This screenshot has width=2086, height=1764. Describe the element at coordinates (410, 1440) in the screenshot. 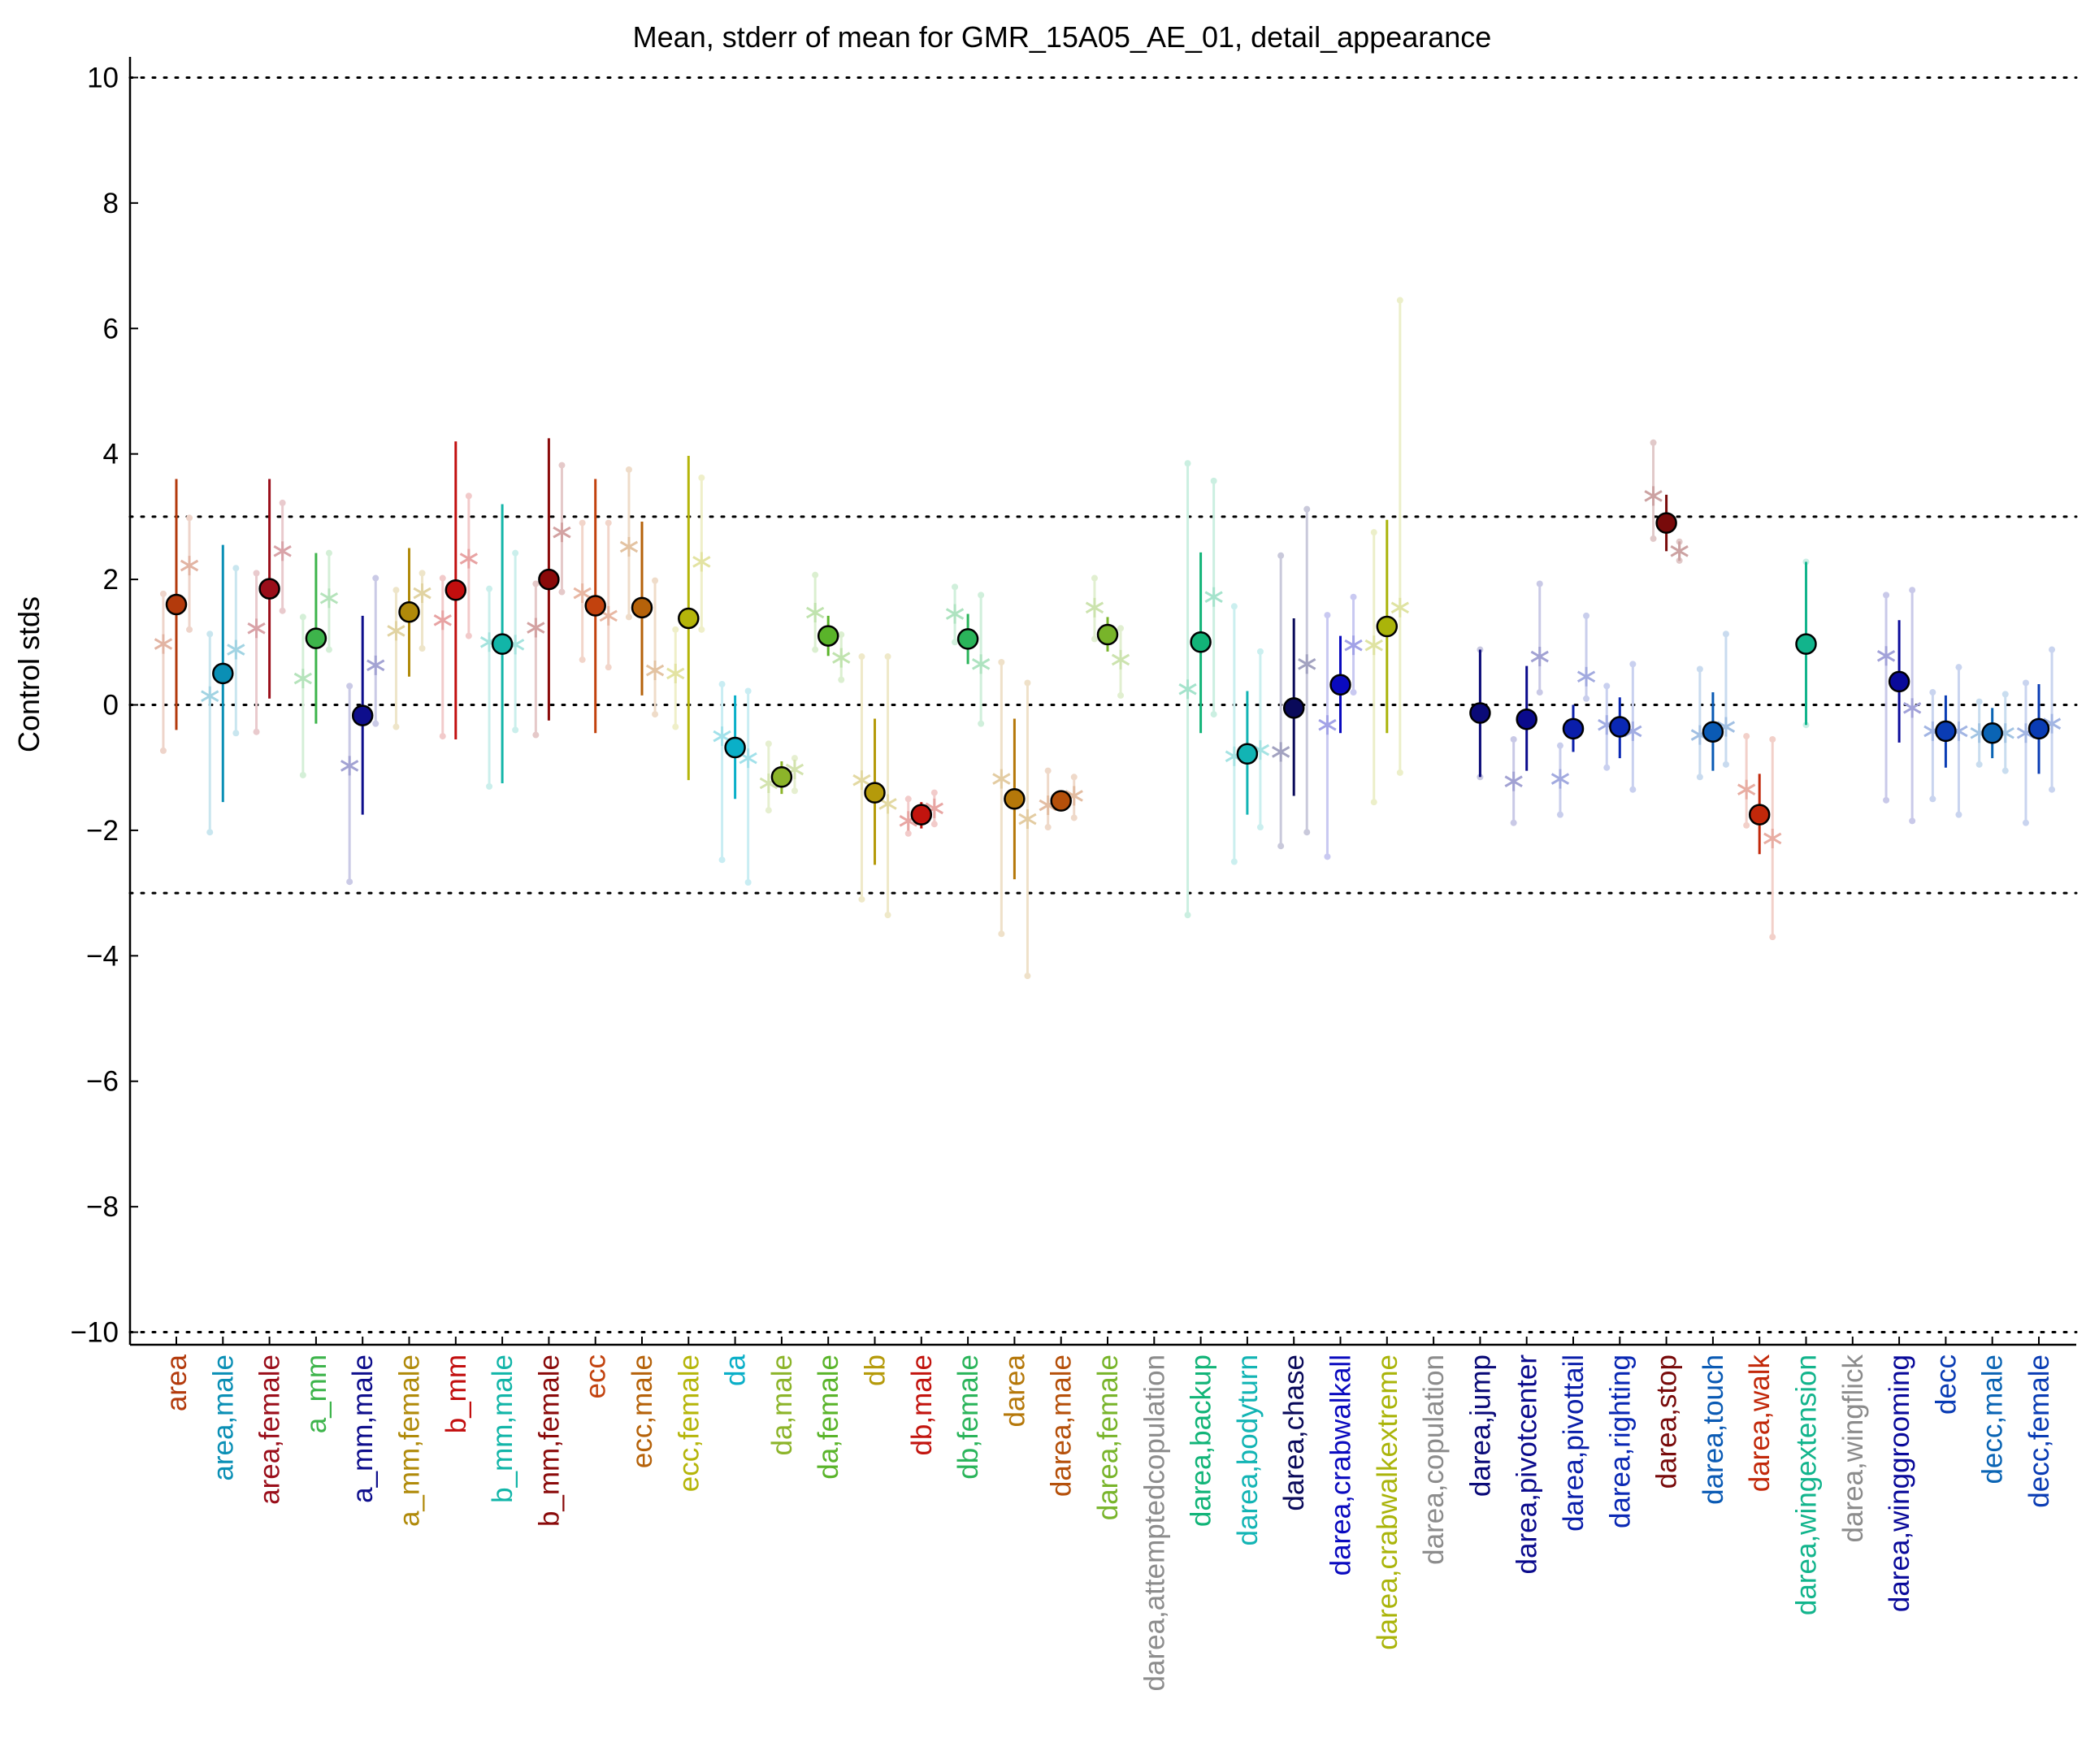

I see `x-tick-label: a_mm,female` at that location.